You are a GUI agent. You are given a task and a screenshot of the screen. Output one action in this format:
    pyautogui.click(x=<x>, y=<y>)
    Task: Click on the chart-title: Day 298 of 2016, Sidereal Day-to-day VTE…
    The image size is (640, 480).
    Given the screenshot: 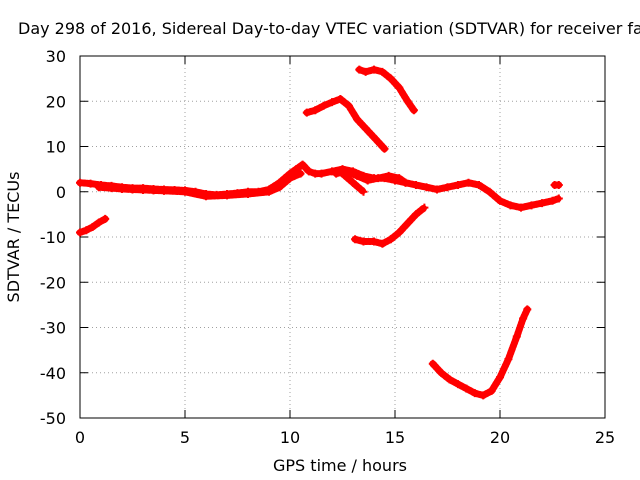 What is the action you would take?
    pyautogui.click(x=329, y=28)
    